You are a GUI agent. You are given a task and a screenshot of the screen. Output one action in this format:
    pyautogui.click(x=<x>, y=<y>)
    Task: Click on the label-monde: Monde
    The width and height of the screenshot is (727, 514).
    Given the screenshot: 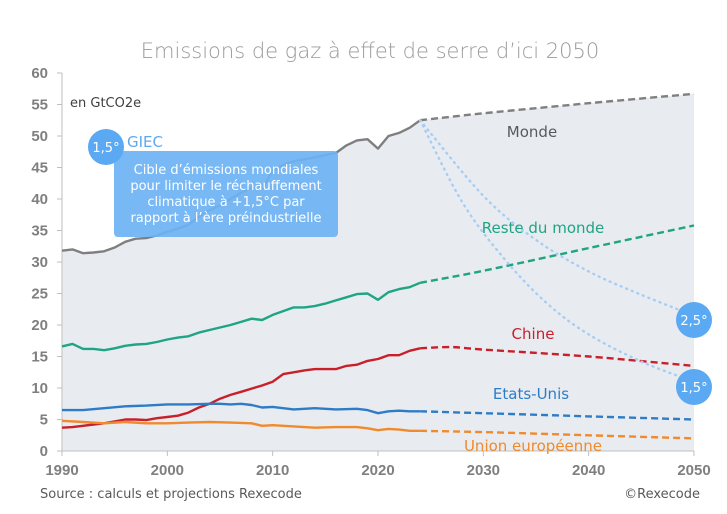 What is the action you would take?
    pyautogui.click(x=532, y=132)
    